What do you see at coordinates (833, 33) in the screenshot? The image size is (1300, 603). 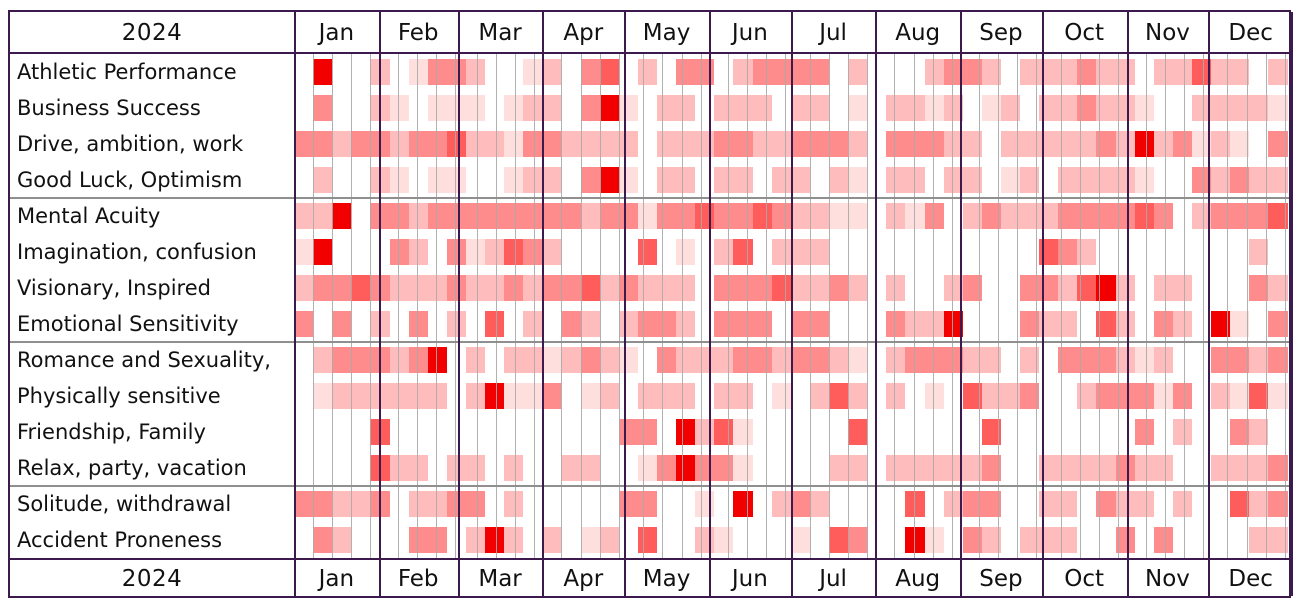 I see `month-header-jul: Jul` at bounding box center [833, 33].